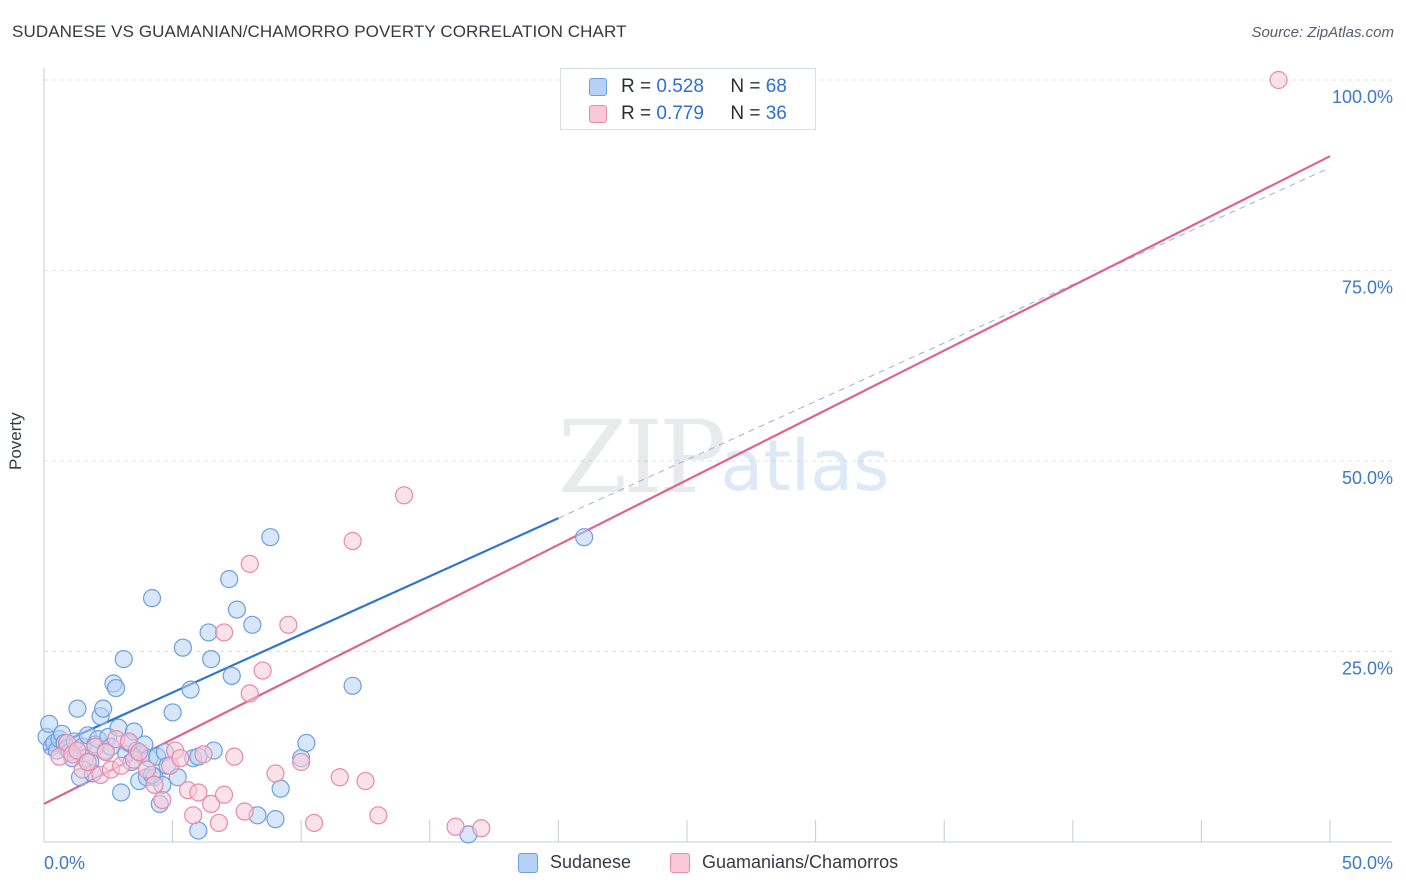 The width and height of the screenshot is (1406, 892). Describe the element at coordinates (1367, 478) in the screenshot. I see `y-tick-label: 50.0%` at that location.